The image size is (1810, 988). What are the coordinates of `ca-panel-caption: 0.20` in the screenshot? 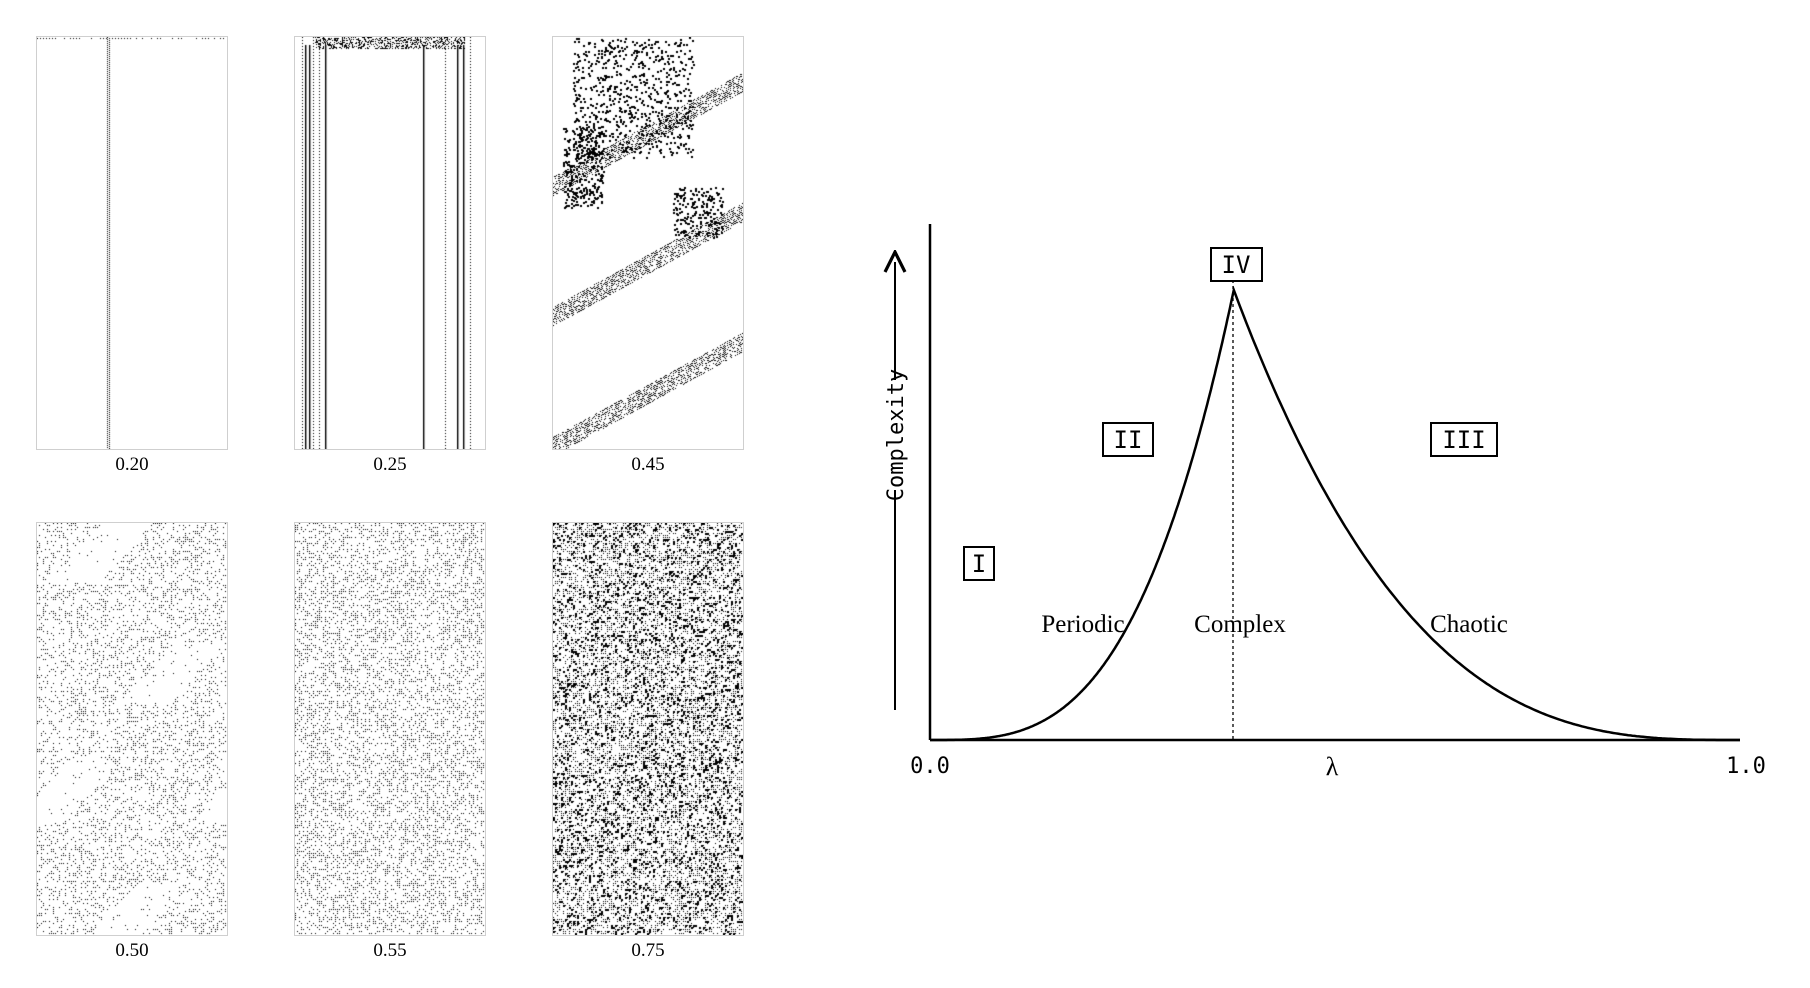 It's located at (132, 464).